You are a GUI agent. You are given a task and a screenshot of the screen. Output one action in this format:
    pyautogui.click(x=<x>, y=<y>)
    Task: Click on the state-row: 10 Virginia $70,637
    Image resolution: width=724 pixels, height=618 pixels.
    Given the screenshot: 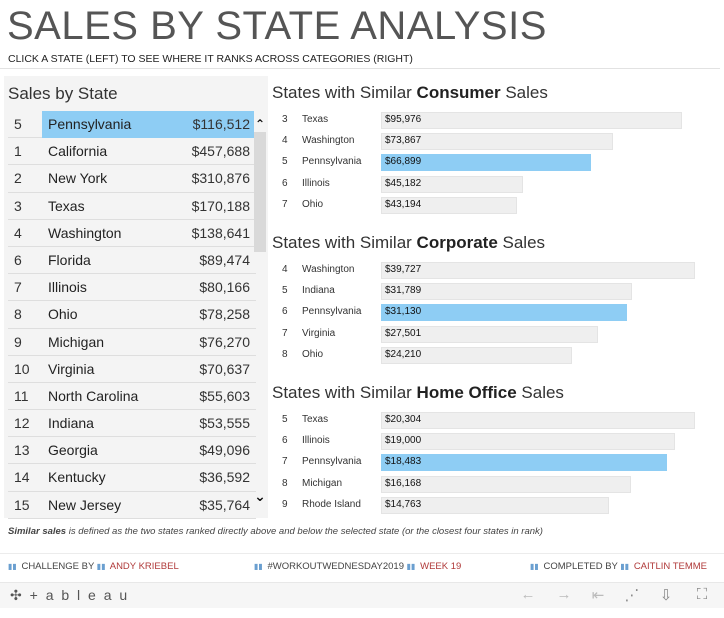 What is the action you would take?
    pyautogui.click(x=132, y=369)
    